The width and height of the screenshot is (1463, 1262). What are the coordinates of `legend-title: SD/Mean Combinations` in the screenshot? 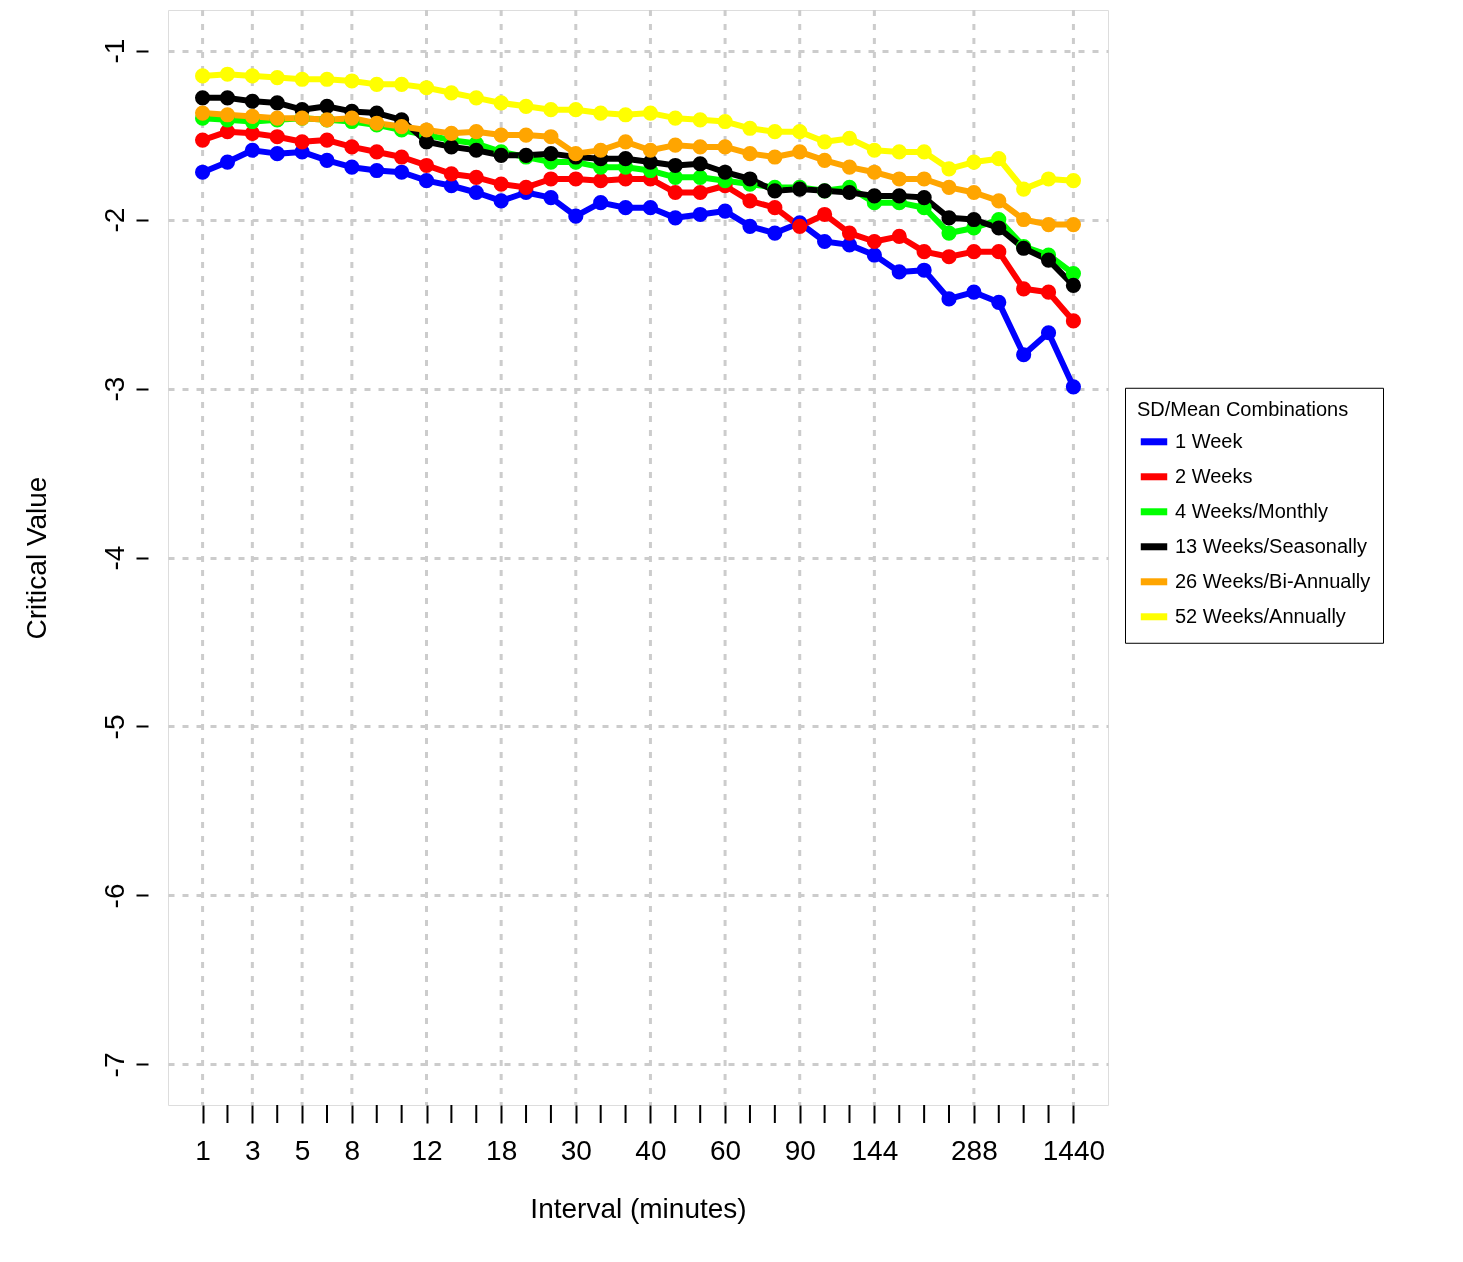 It's located at (1243, 408).